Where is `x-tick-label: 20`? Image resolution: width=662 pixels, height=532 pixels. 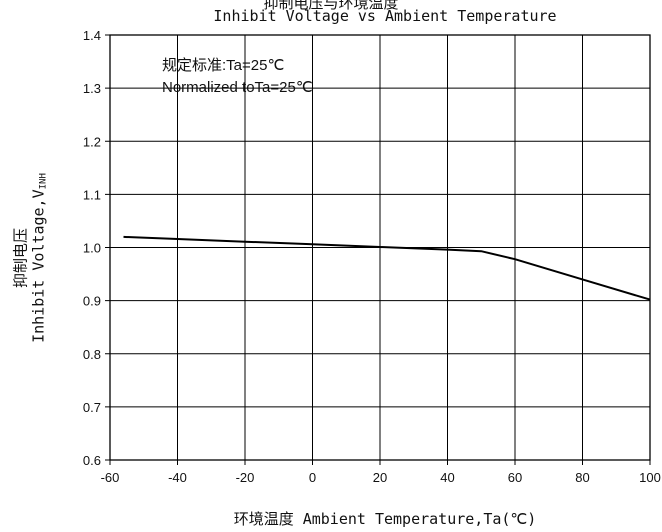 x-tick-label: 20 is located at coordinates (380, 477).